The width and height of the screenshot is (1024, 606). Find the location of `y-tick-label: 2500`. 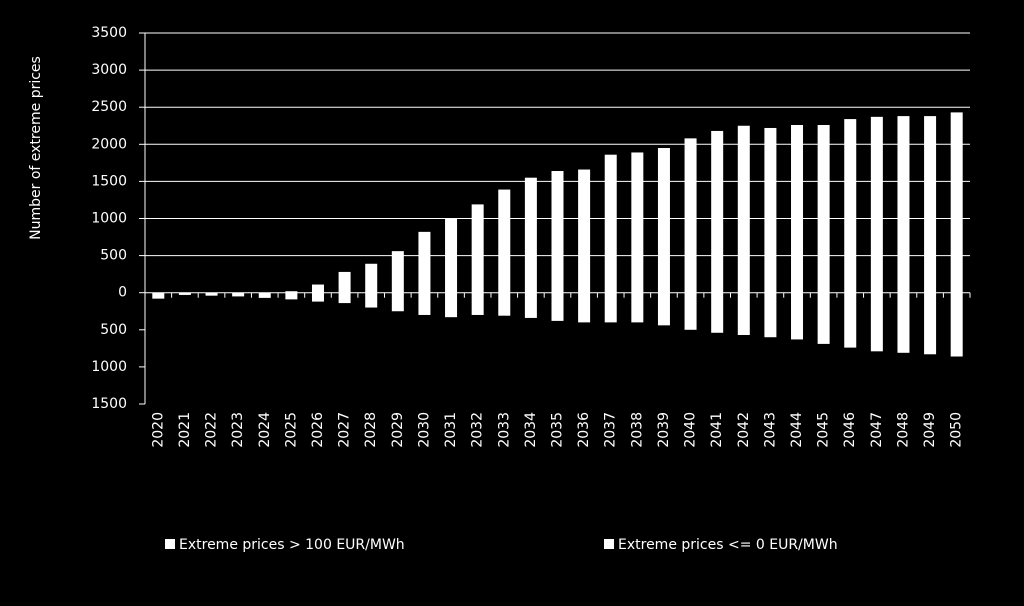

y-tick-label: 2500 is located at coordinates (109, 107).